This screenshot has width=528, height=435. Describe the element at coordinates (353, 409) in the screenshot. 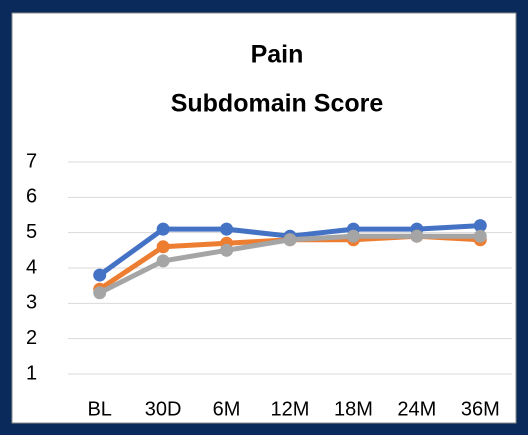

I see `x-tick-label: 18M` at that location.